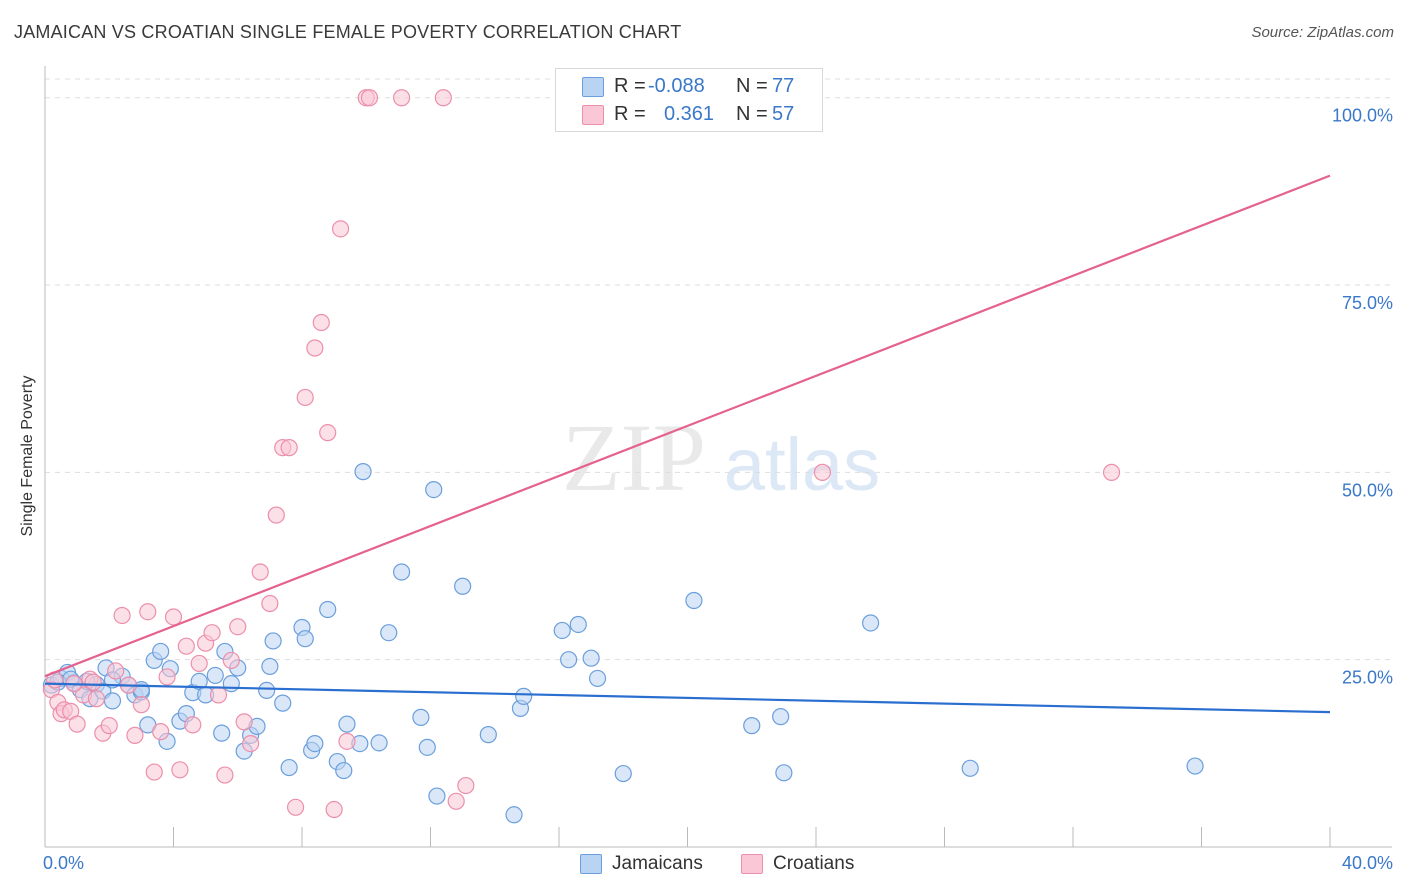 The image size is (1406, 892). I want to click on source-label: Source: ZipAtlas.com, so click(1322, 32).